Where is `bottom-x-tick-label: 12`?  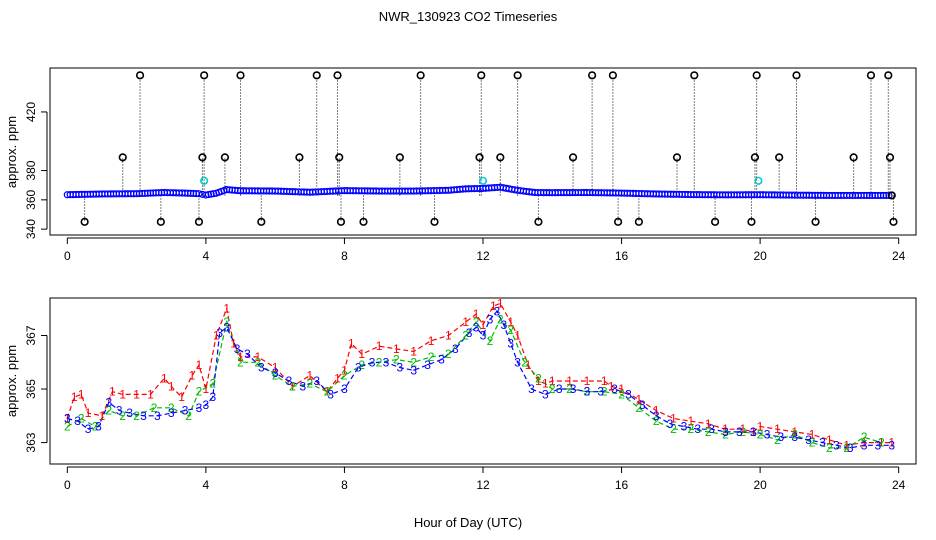 bottom-x-tick-label: 12 is located at coordinates (483, 485).